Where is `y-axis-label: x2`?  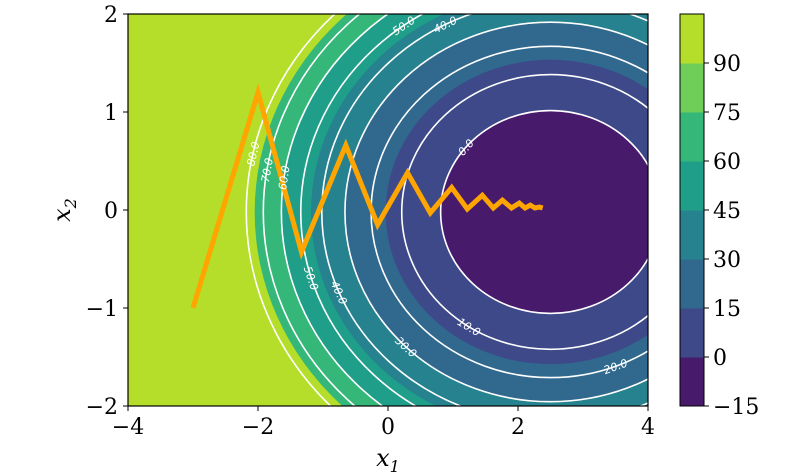
y-axis-label: x2 is located at coordinates (64, 210).